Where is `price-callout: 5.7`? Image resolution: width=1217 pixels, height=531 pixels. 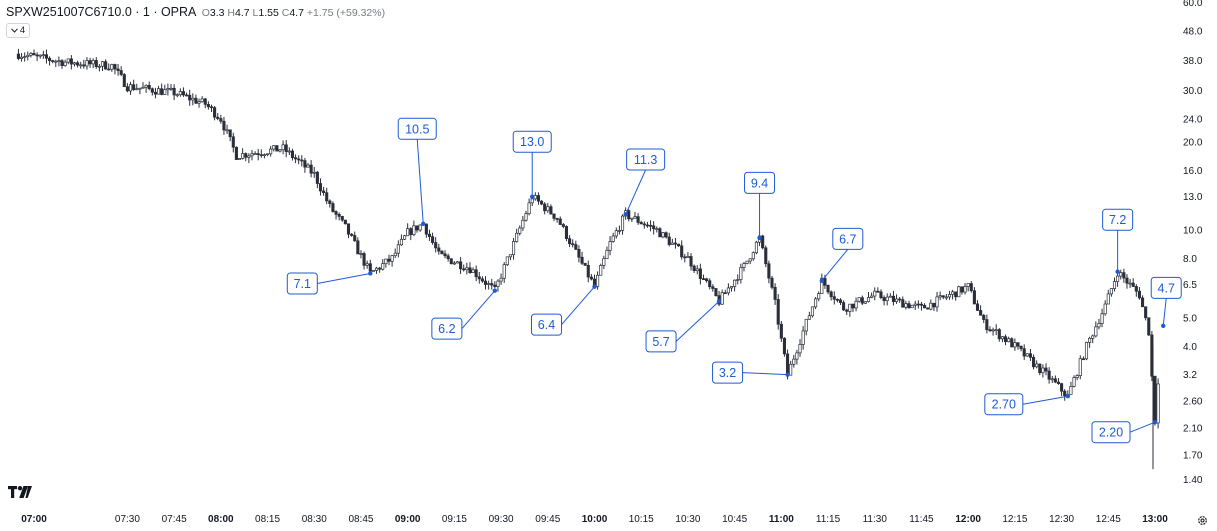 price-callout: 5.7 is located at coordinates (683, 326).